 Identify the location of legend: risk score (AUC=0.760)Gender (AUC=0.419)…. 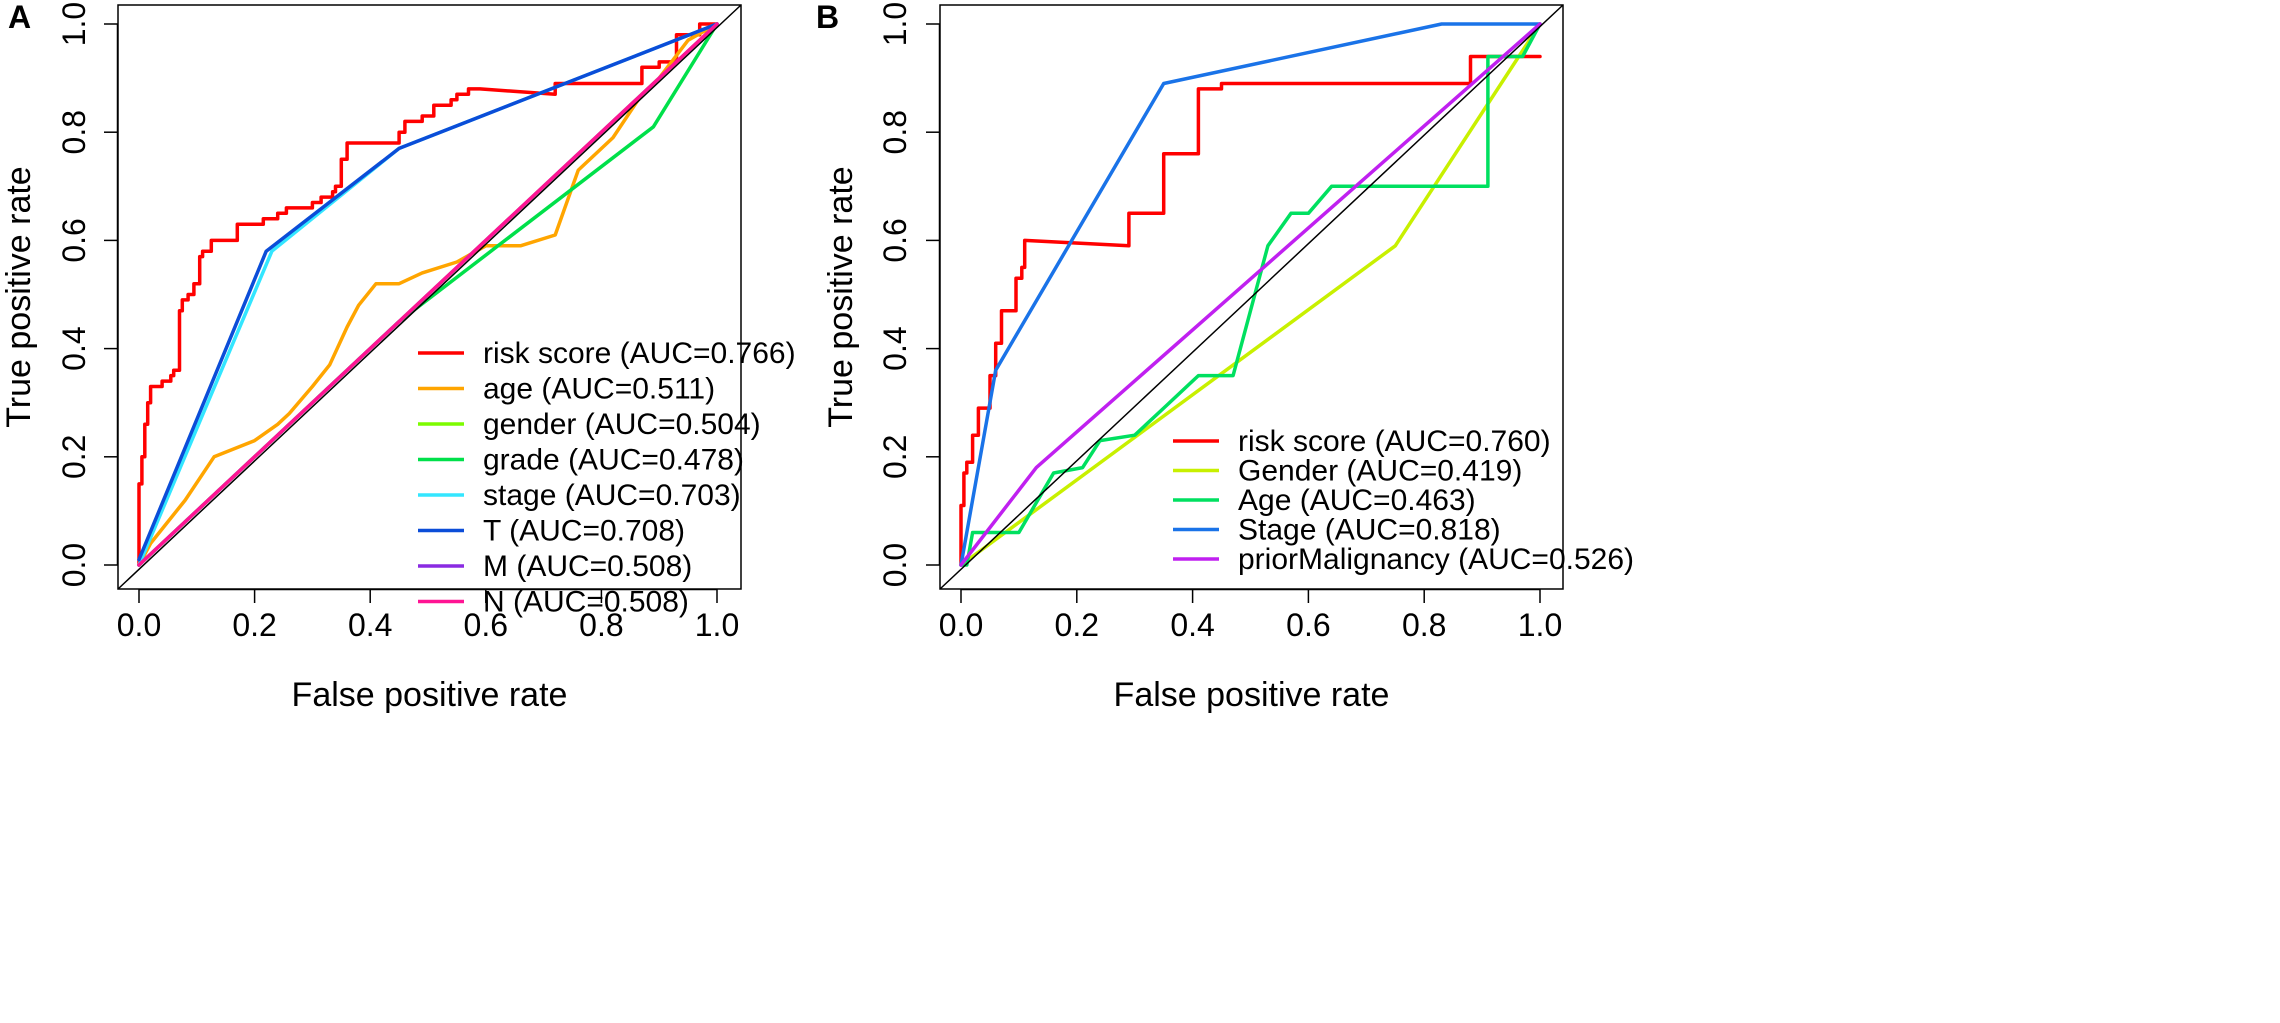
(1403, 500).